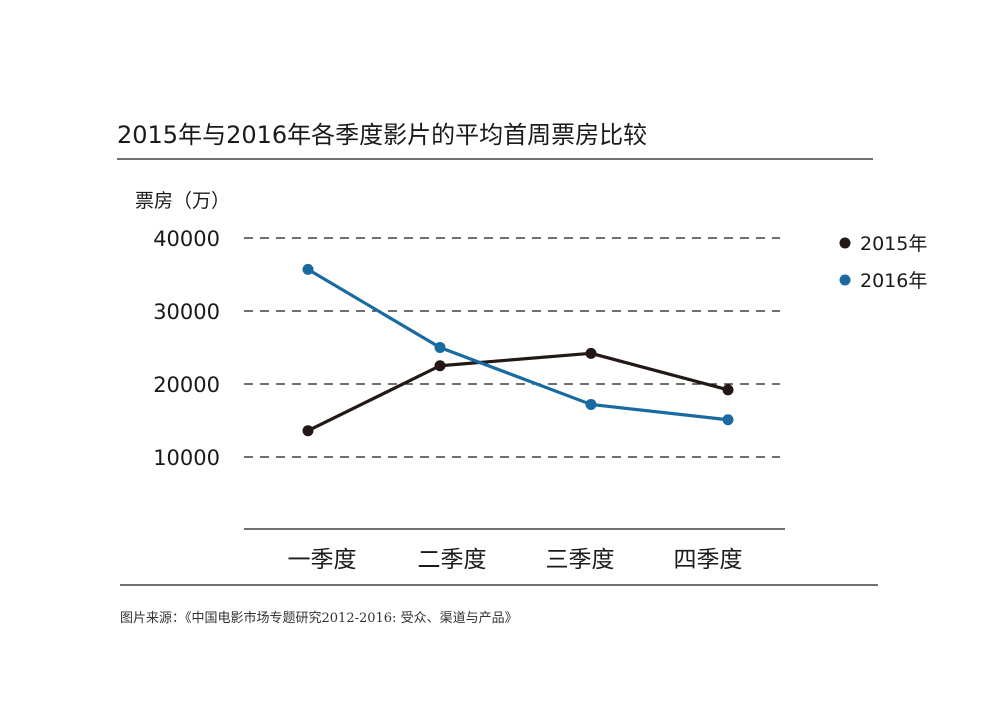 The width and height of the screenshot is (1000, 706). I want to click on x-tick-label: 二季度, so click(452, 560).